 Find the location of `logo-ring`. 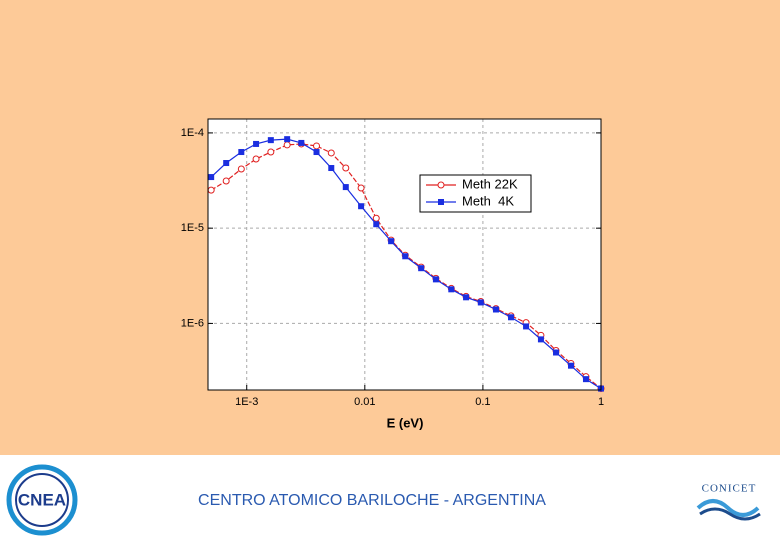

logo-ring is located at coordinates (42, 500).